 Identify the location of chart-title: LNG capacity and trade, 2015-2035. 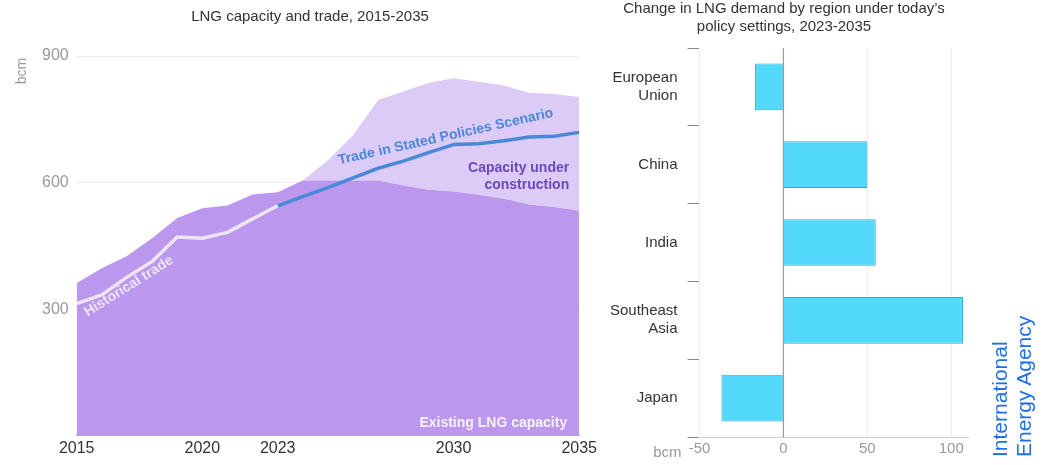
(310, 16).